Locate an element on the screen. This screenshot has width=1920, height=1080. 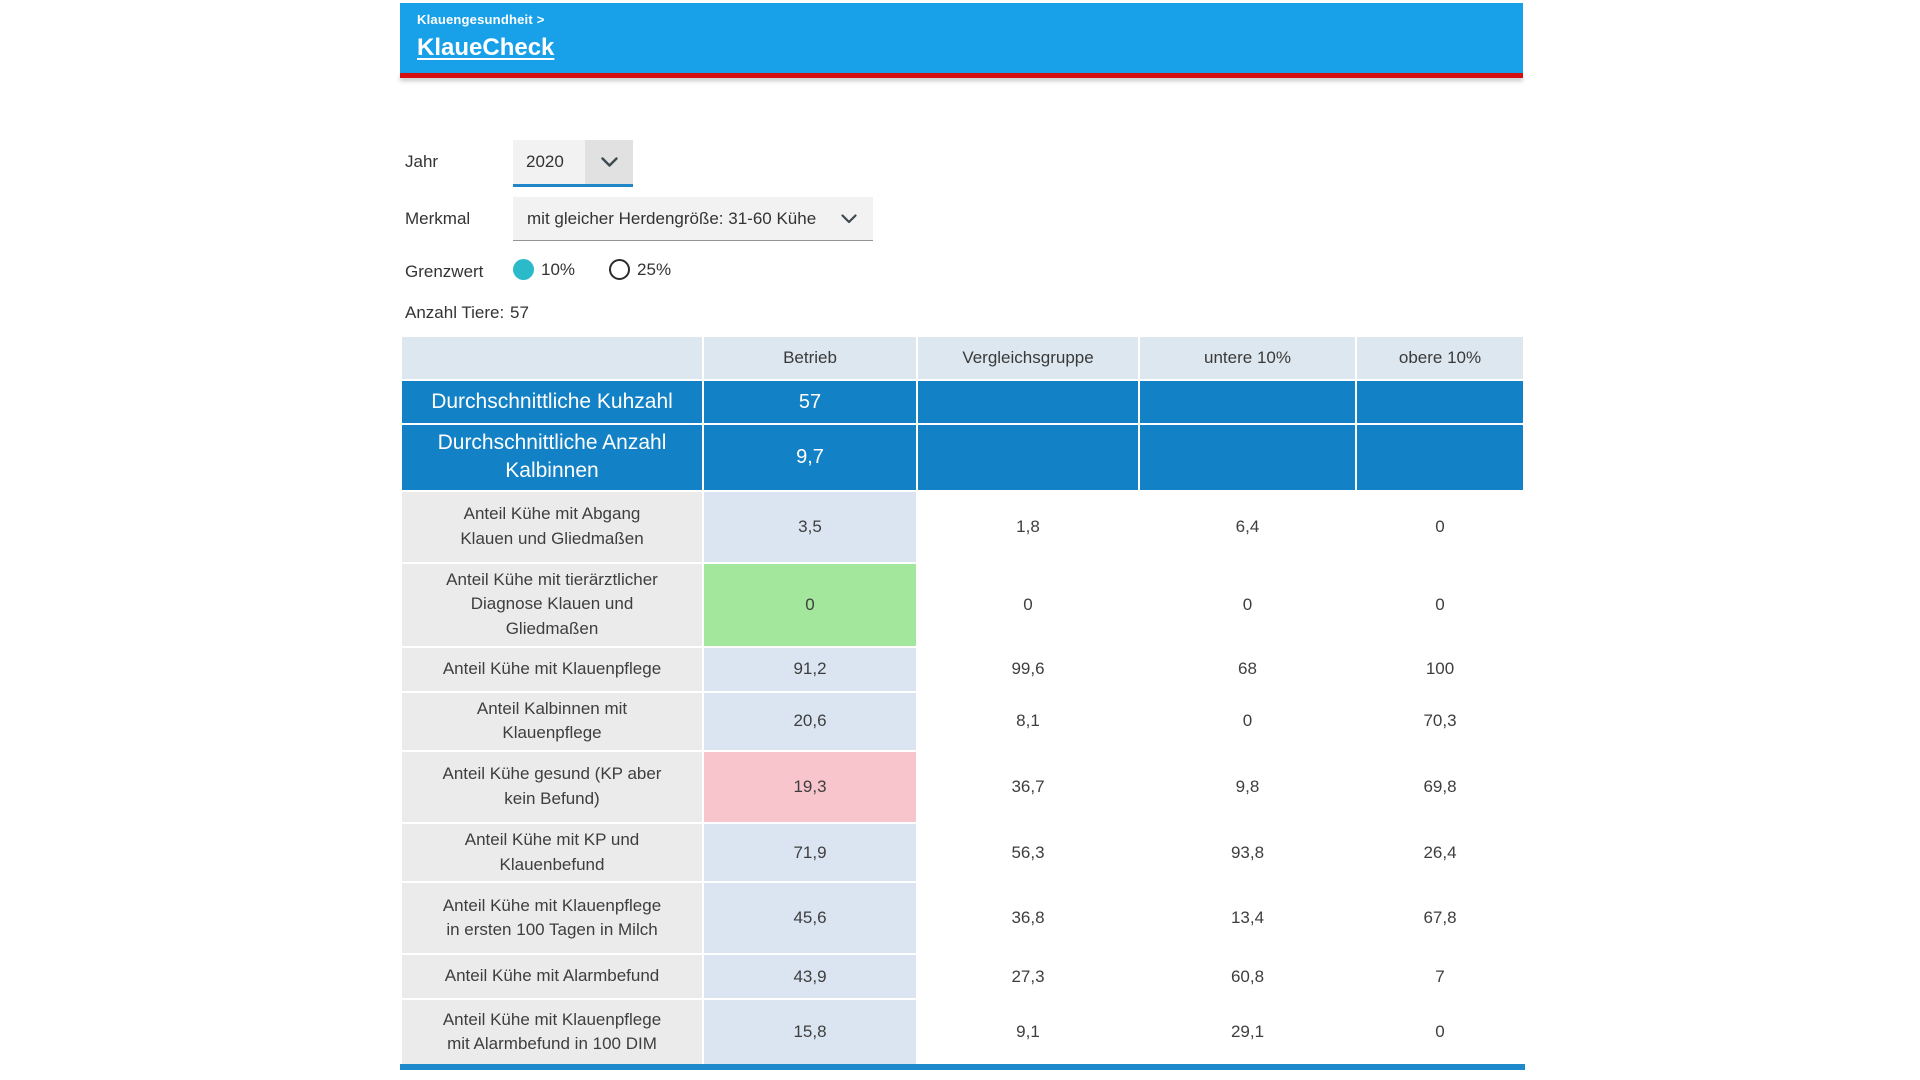
row-label: Anteil Kühe gesund (KP aber kein Befund) is located at coordinates (552, 786).